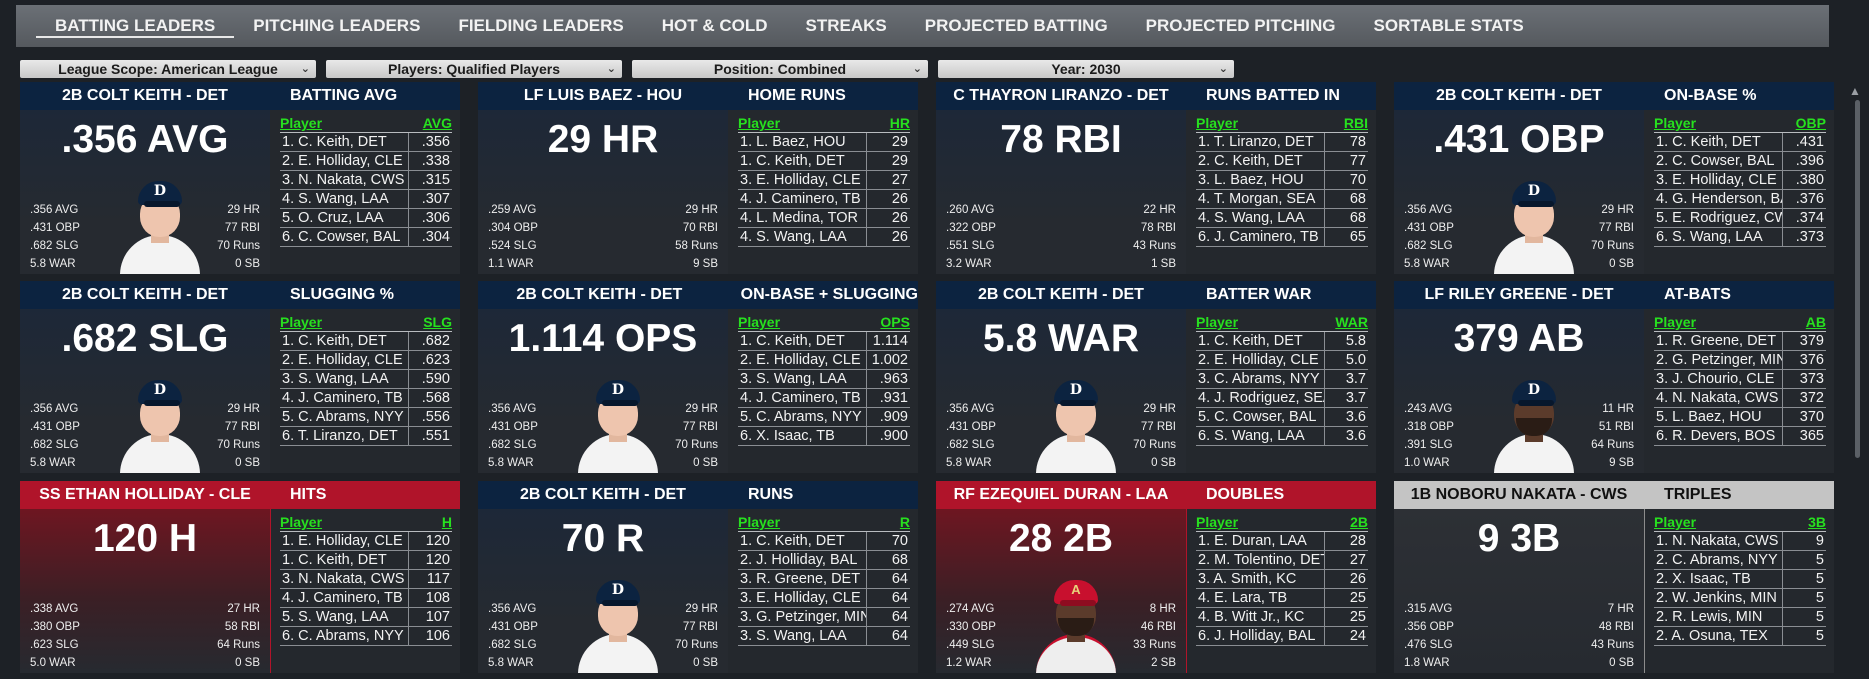 The image size is (1869, 679). I want to click on leaderboard-row: 1. E. Holliday, CLE 120, so click(366, 541).